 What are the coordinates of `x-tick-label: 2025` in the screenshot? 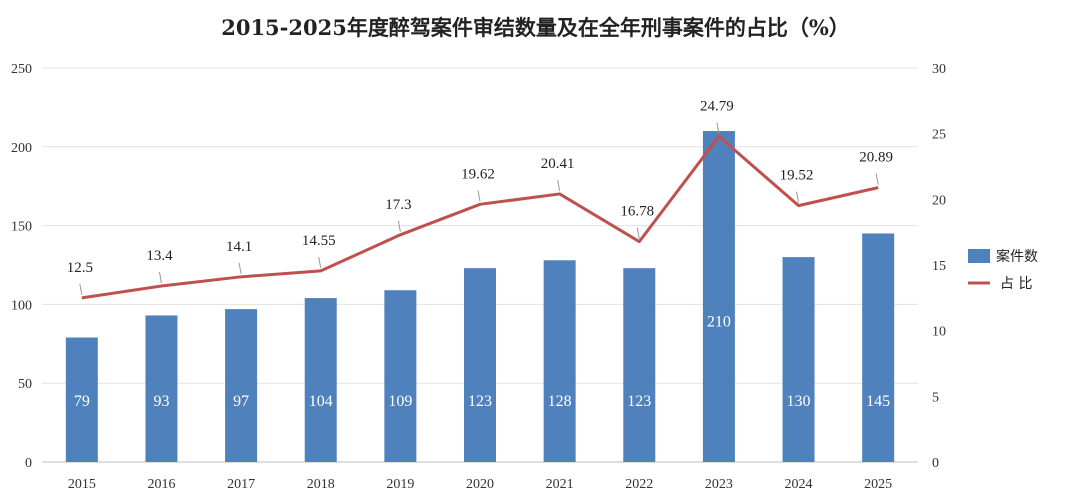 It's located at (878, 484).